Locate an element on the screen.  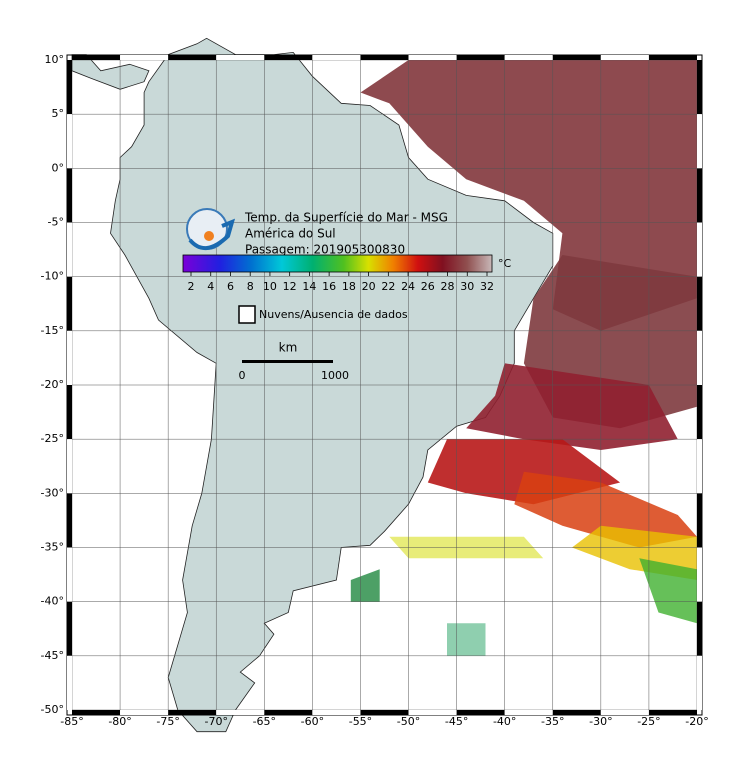
lon-label: -25° is located at coordinates (648, 721).